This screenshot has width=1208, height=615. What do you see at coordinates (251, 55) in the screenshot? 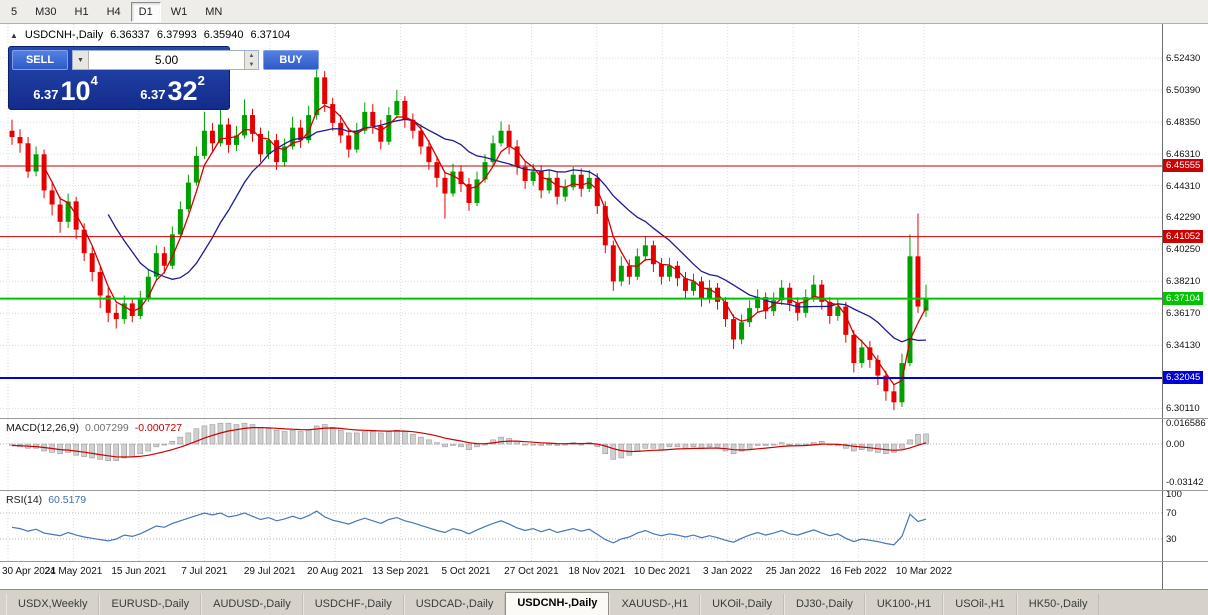
I see `volume-up-icon: ▲` at bounding box center [251, 55].